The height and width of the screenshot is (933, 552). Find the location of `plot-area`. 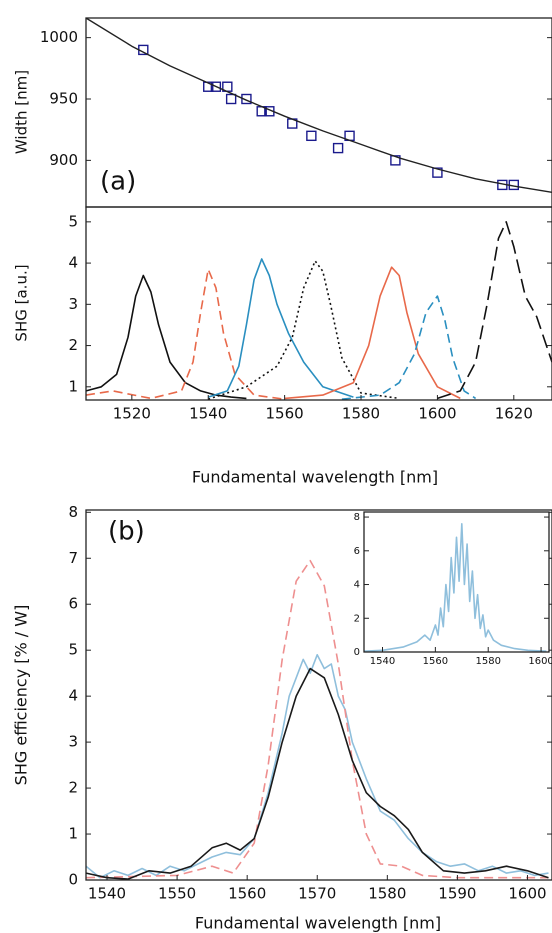

plot-area is located at coordinates (455, 587).